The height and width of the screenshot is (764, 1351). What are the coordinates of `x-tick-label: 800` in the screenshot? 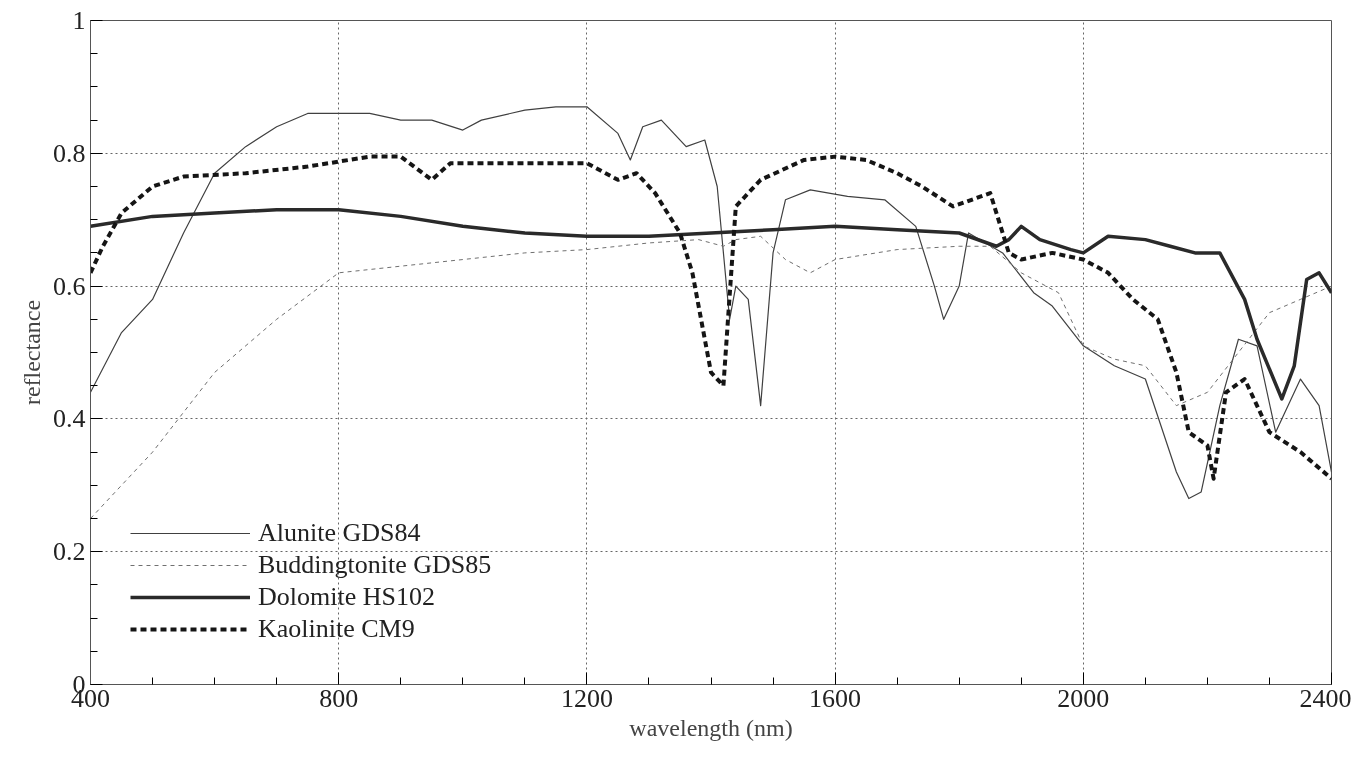 It's located at (339, 698).